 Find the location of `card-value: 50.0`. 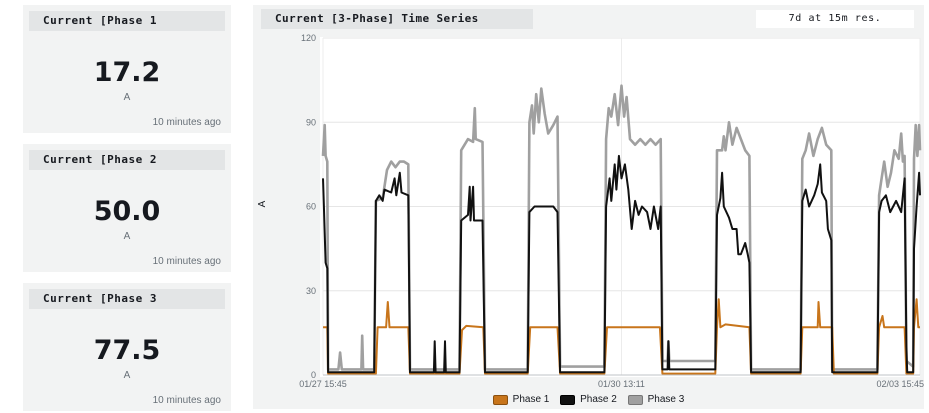

card-value: 50.0 is located at coordinates (127, 211).